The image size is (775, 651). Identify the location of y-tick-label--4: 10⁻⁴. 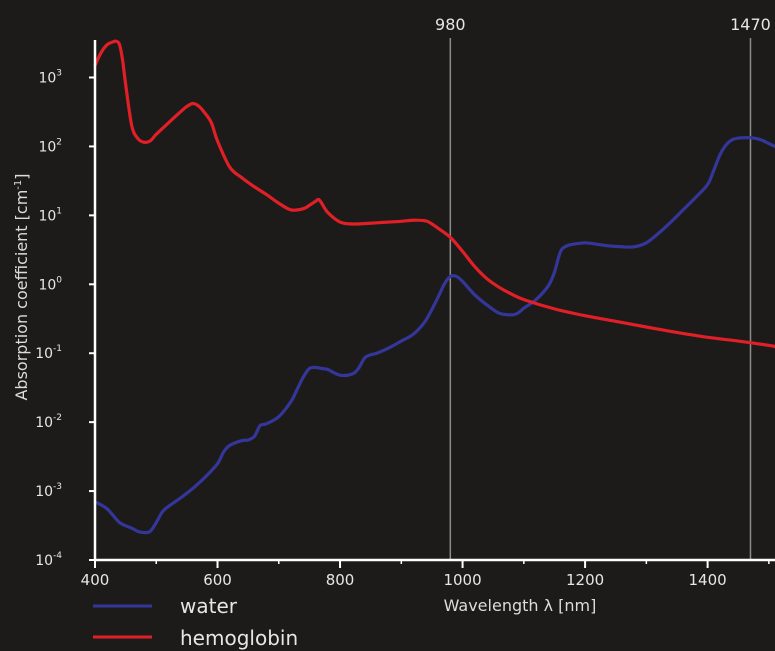
(48, 560).